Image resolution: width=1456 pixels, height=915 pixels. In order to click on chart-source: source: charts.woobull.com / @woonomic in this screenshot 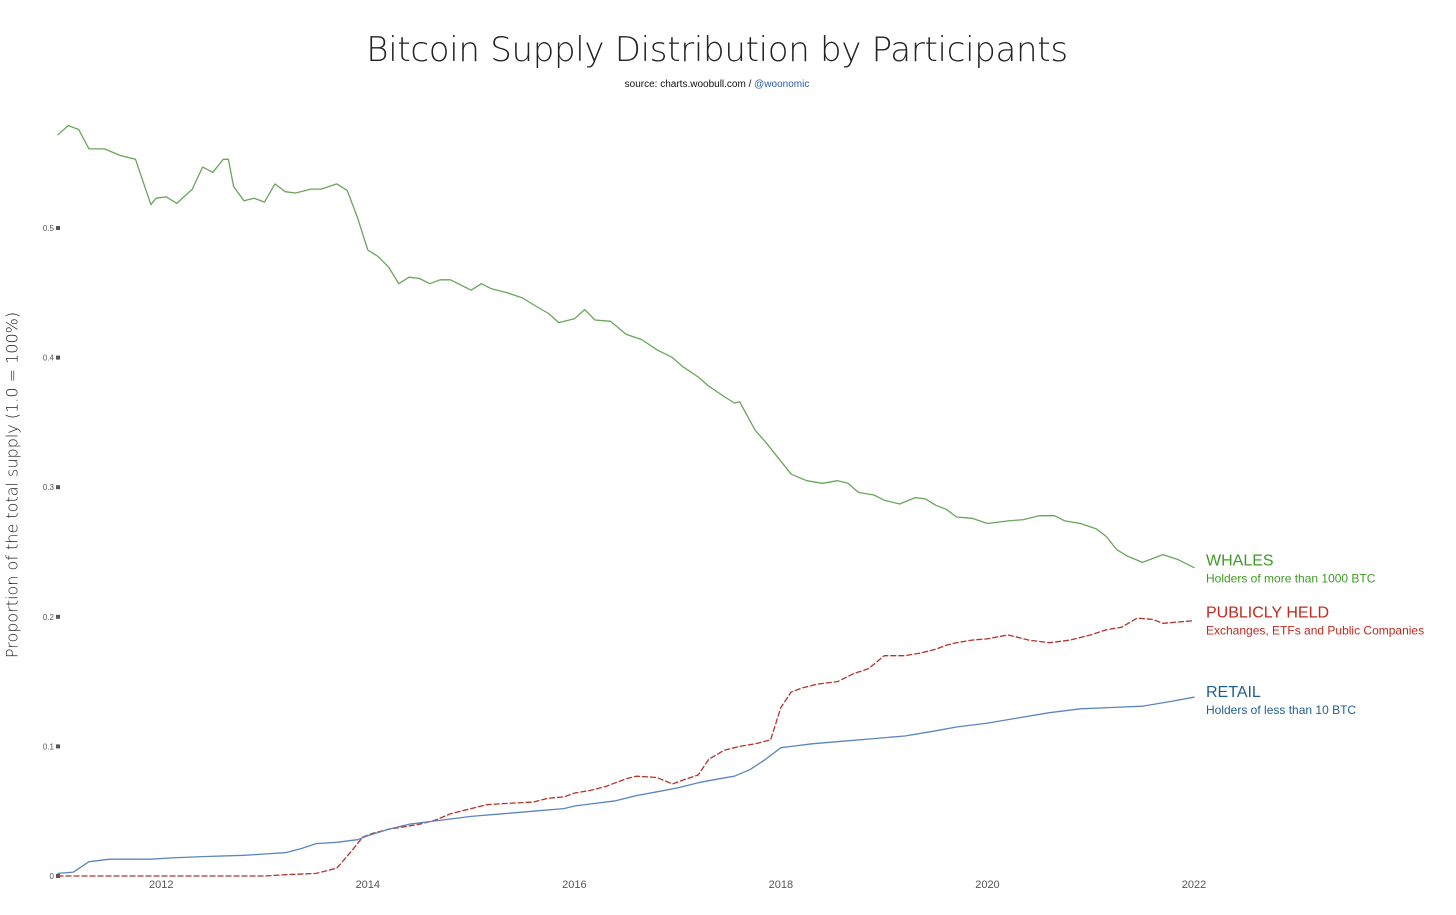, I will do `click(717, 84)`.